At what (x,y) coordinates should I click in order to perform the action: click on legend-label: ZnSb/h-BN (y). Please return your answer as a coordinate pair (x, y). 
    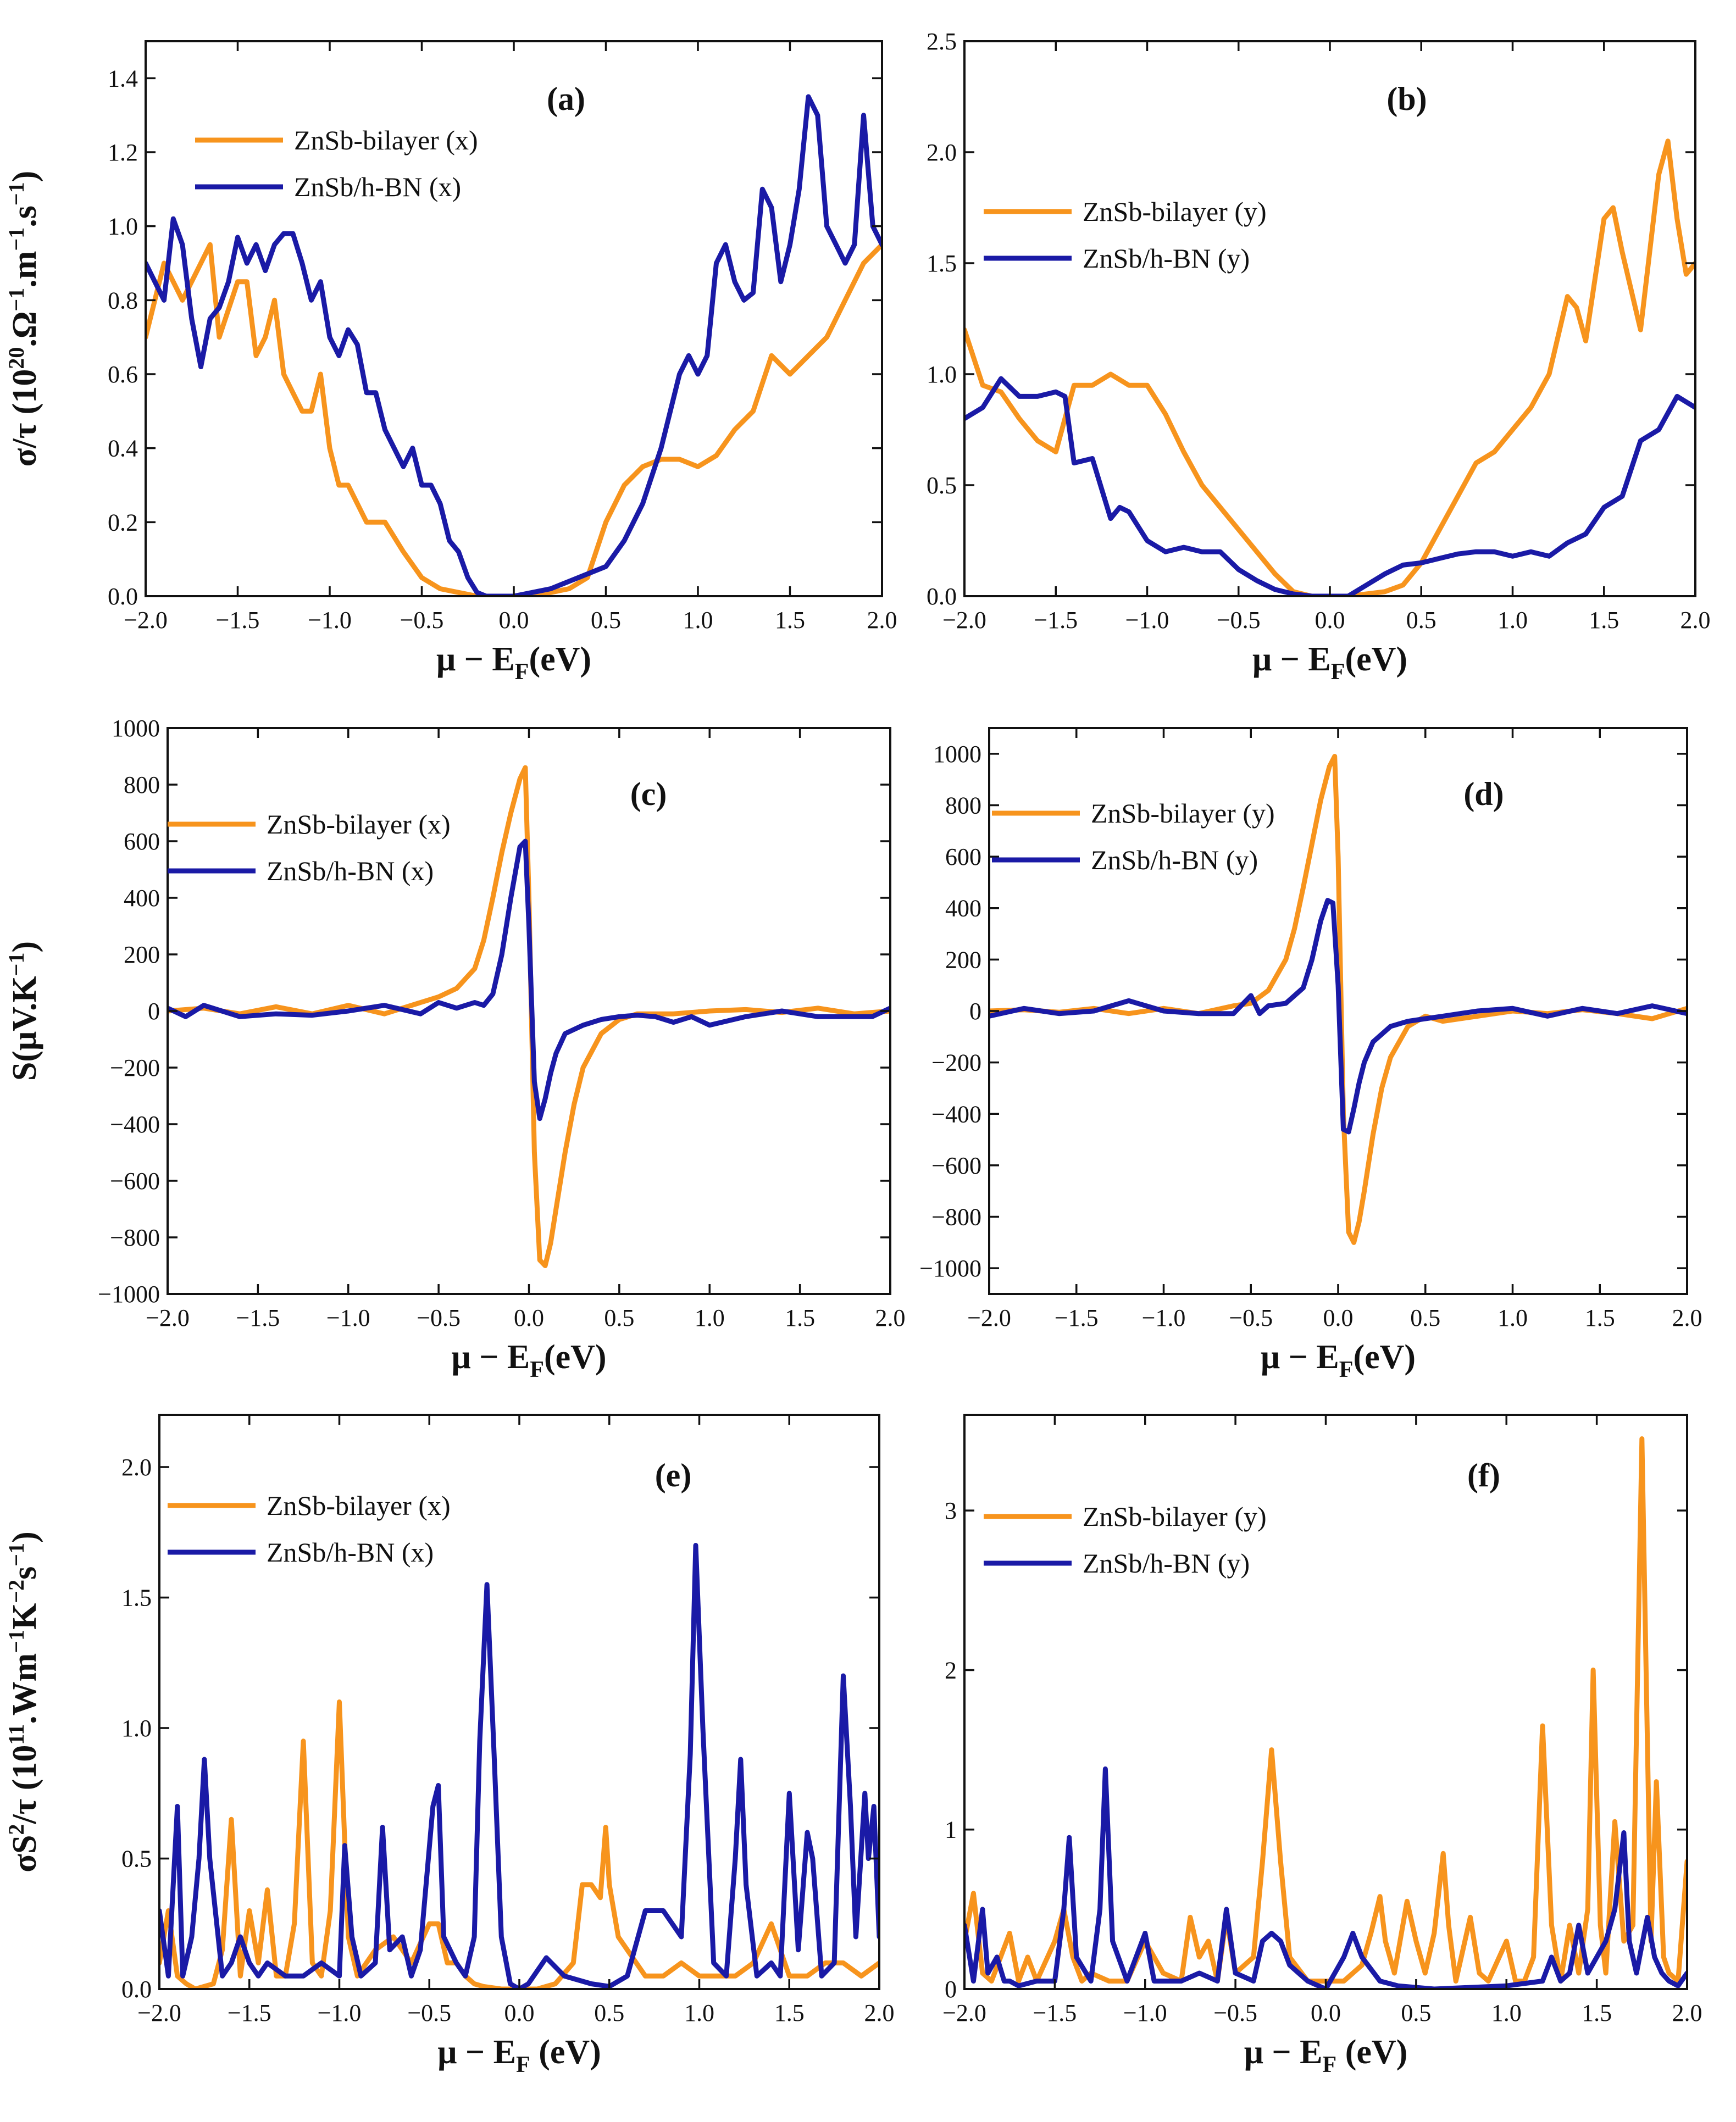
    Looking at the image, I should click on (1166, 258).